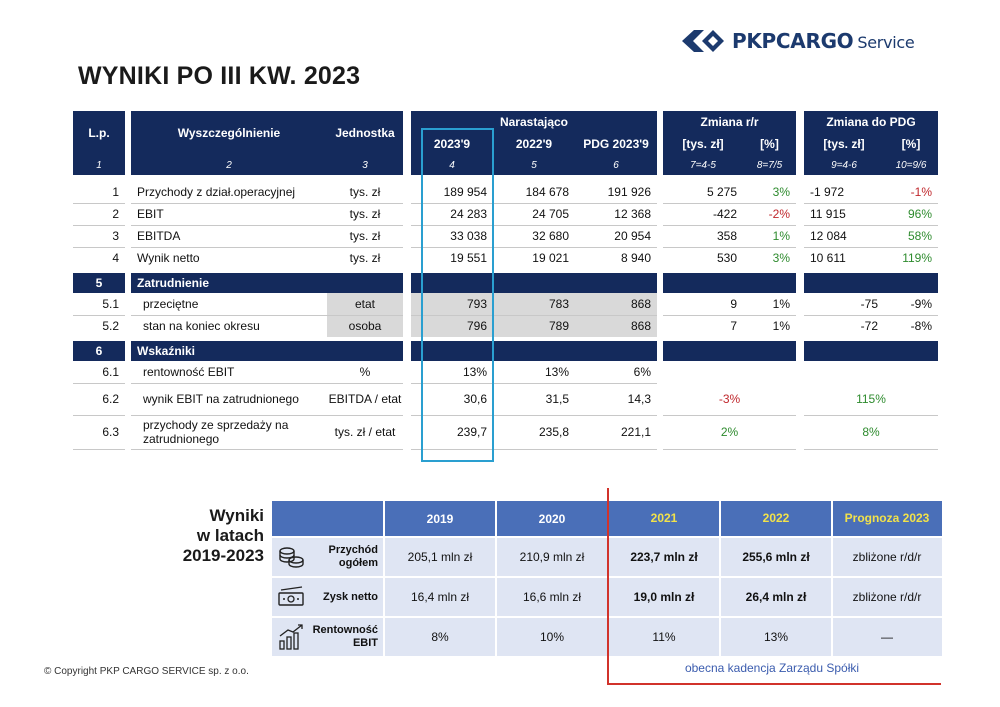 Image resolution: width=1000 pixels, height=707 pixels. I want to click on header-narastajaco: Narastająco, so click(534, 122).